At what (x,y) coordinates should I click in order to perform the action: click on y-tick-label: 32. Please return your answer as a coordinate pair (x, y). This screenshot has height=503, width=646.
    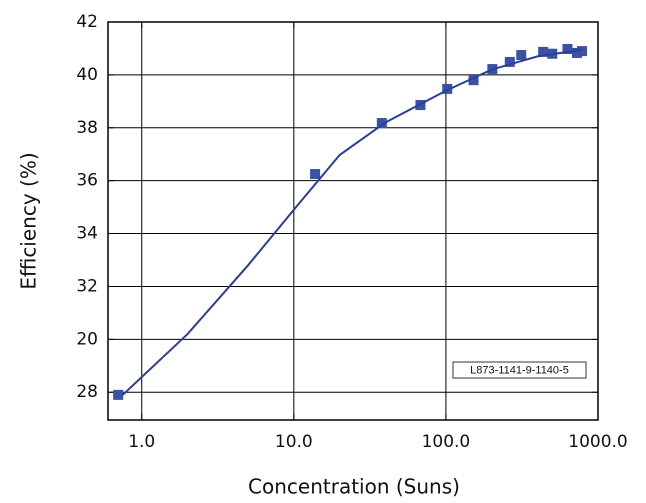
    Looking at the image, I should click on (87, 286).